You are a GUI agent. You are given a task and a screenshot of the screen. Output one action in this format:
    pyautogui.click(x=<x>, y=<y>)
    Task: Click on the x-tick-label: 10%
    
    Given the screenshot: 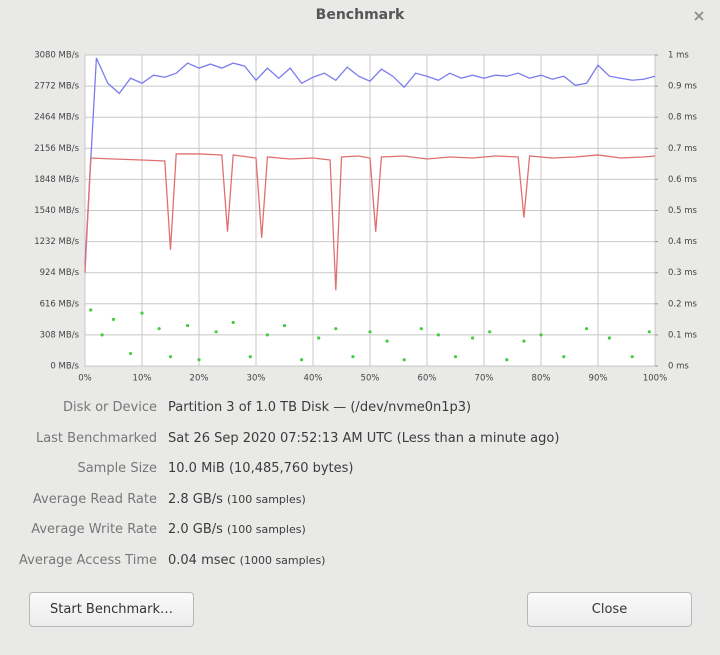 What is the action you would take?
    pyautogui.click(x=142, y=379)
    